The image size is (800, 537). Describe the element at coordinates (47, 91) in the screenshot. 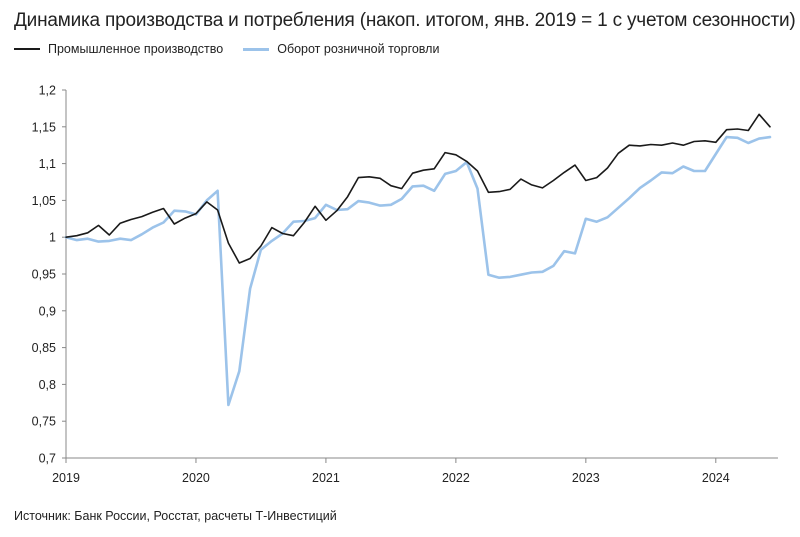

I see `y-tick-label: 1,2` at that location.